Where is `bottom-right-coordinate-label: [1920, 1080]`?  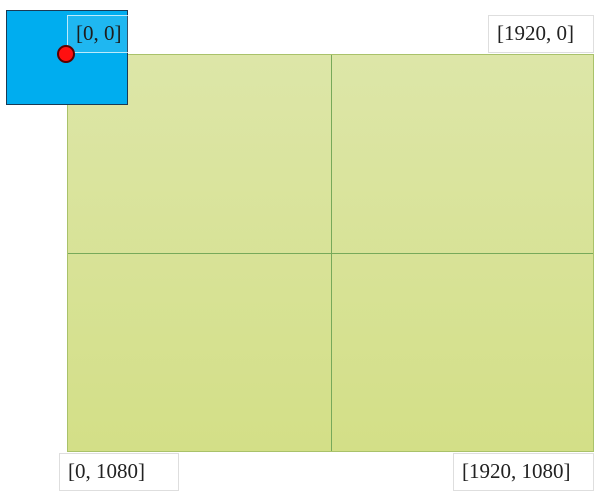
bottom-right-coordinate-label: [1920, 1080] is located at coordinates (523, 472).